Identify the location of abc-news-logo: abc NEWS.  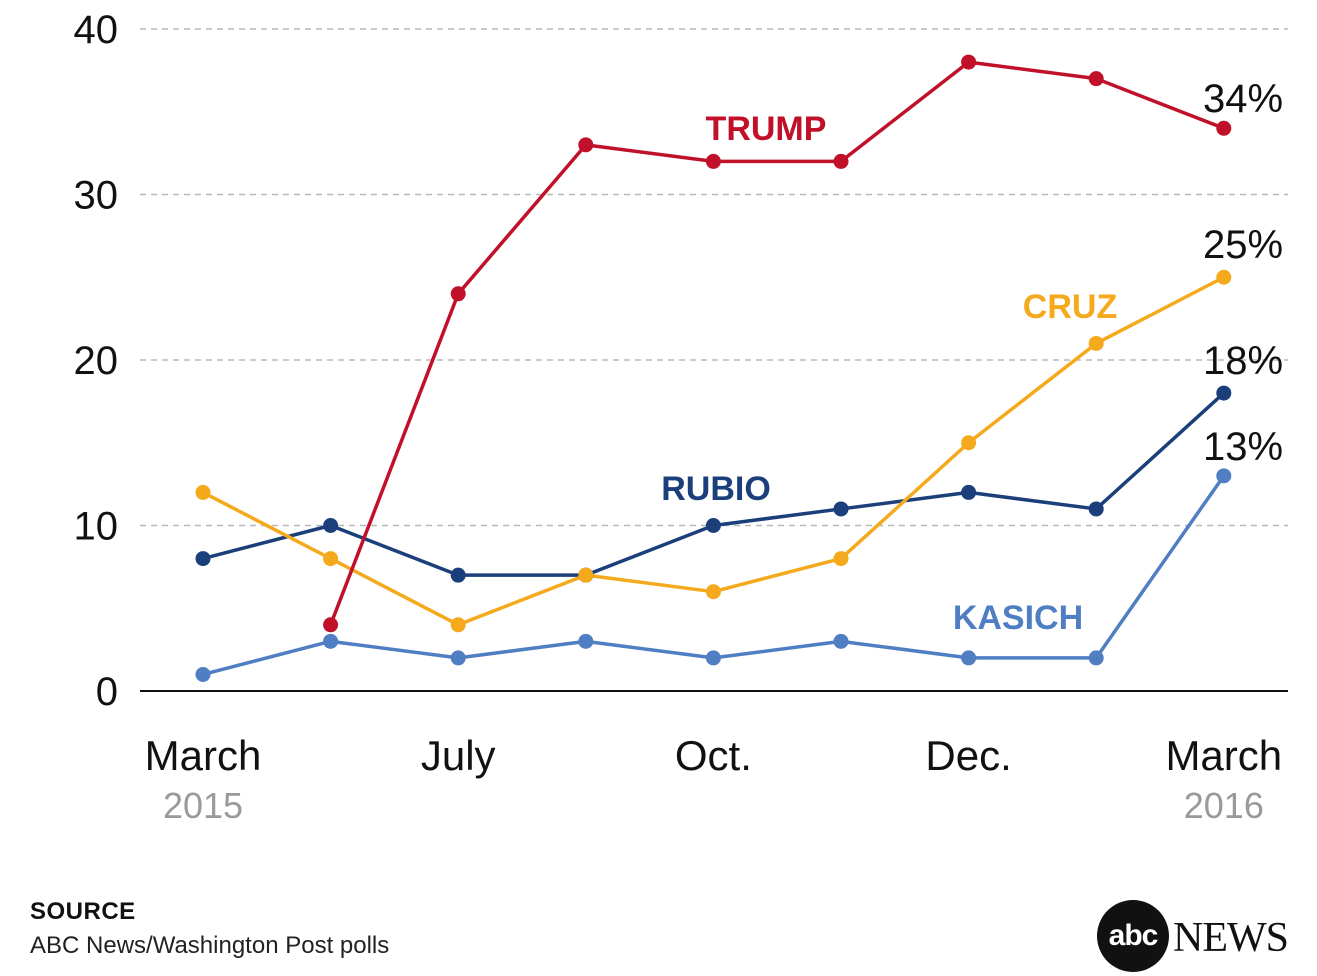
(1197, 938).